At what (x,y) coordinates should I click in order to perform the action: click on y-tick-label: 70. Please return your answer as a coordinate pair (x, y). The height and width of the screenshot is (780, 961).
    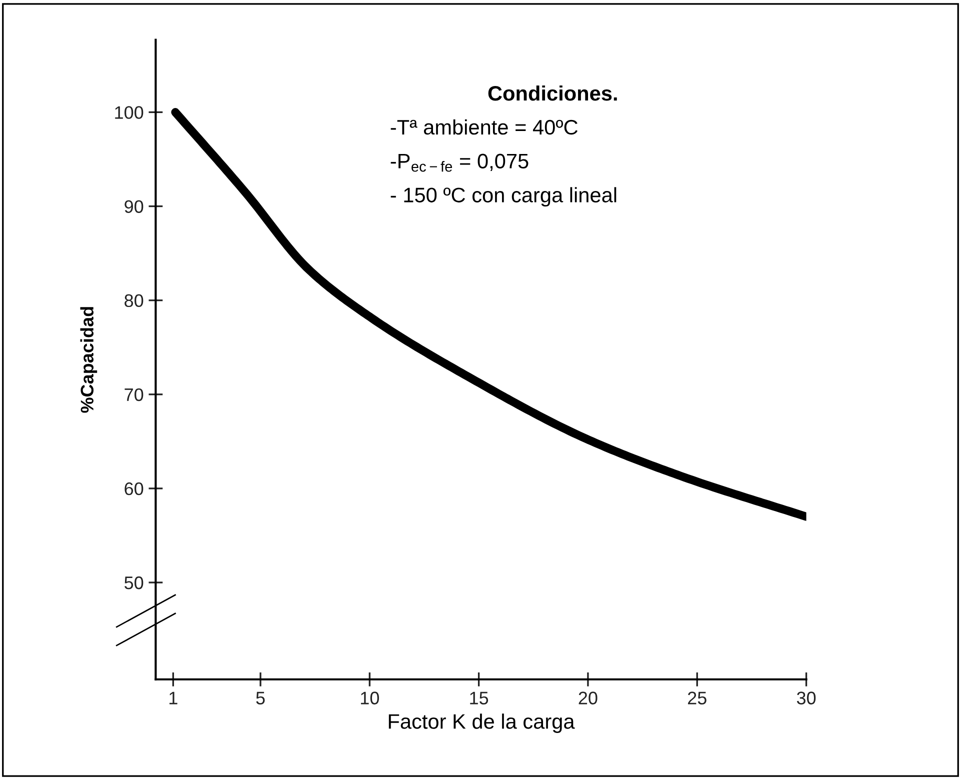
    Looking at the image, I should click on (134, 395).